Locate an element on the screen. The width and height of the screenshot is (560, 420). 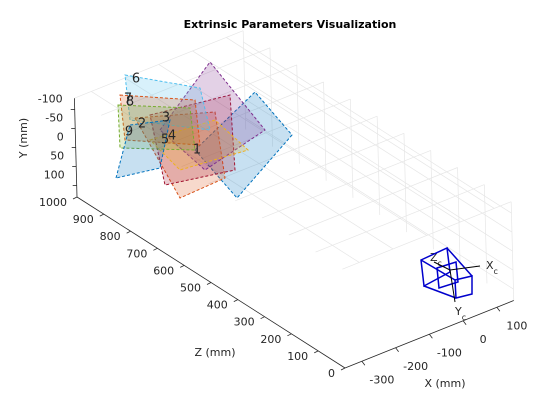
z-tick-label: 700 is located at coordinates (136, 253).